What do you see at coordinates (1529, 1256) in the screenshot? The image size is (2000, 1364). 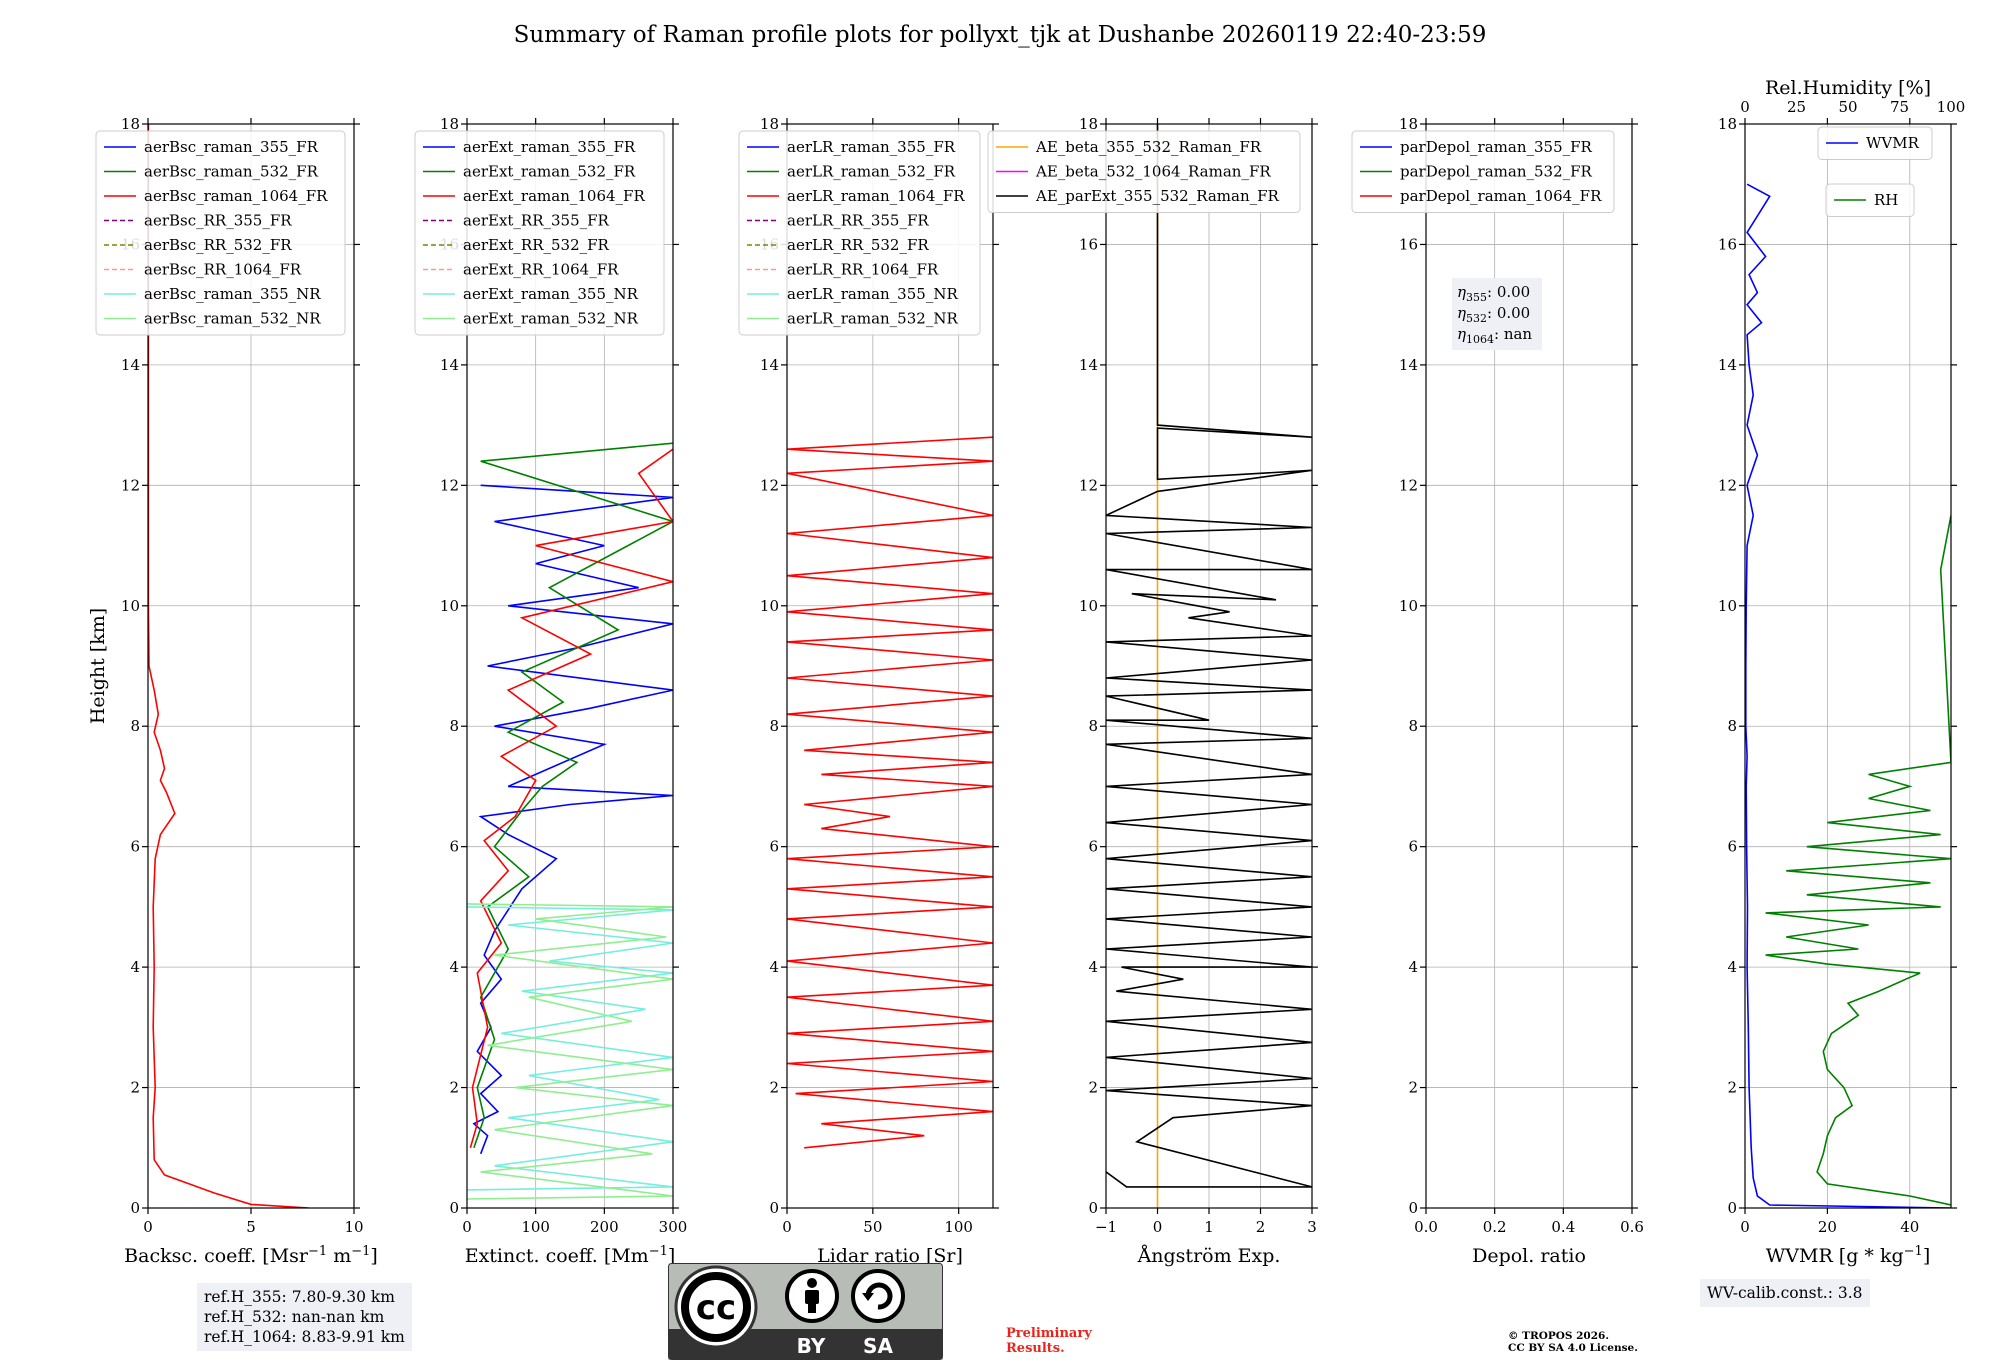 I see `x-axis-label: Depol. ratio` at bounding box center [1529, 1256].